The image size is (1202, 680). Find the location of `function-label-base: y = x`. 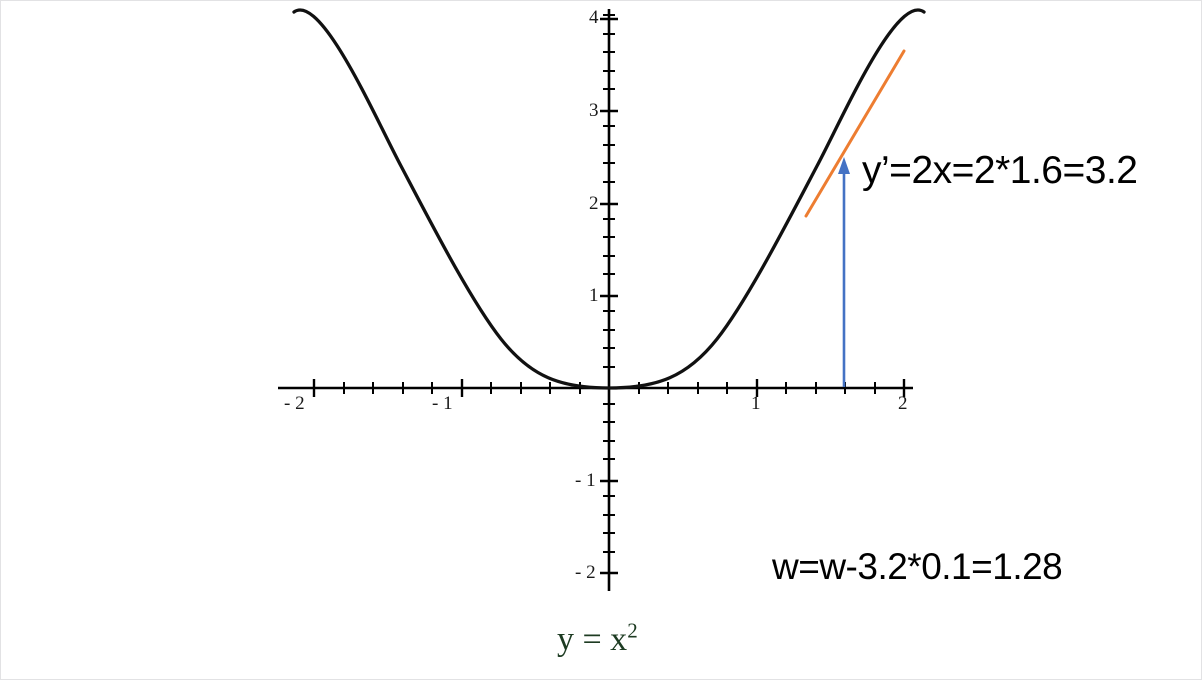

function-label-base: y = x is located at coordinates (592, 639).